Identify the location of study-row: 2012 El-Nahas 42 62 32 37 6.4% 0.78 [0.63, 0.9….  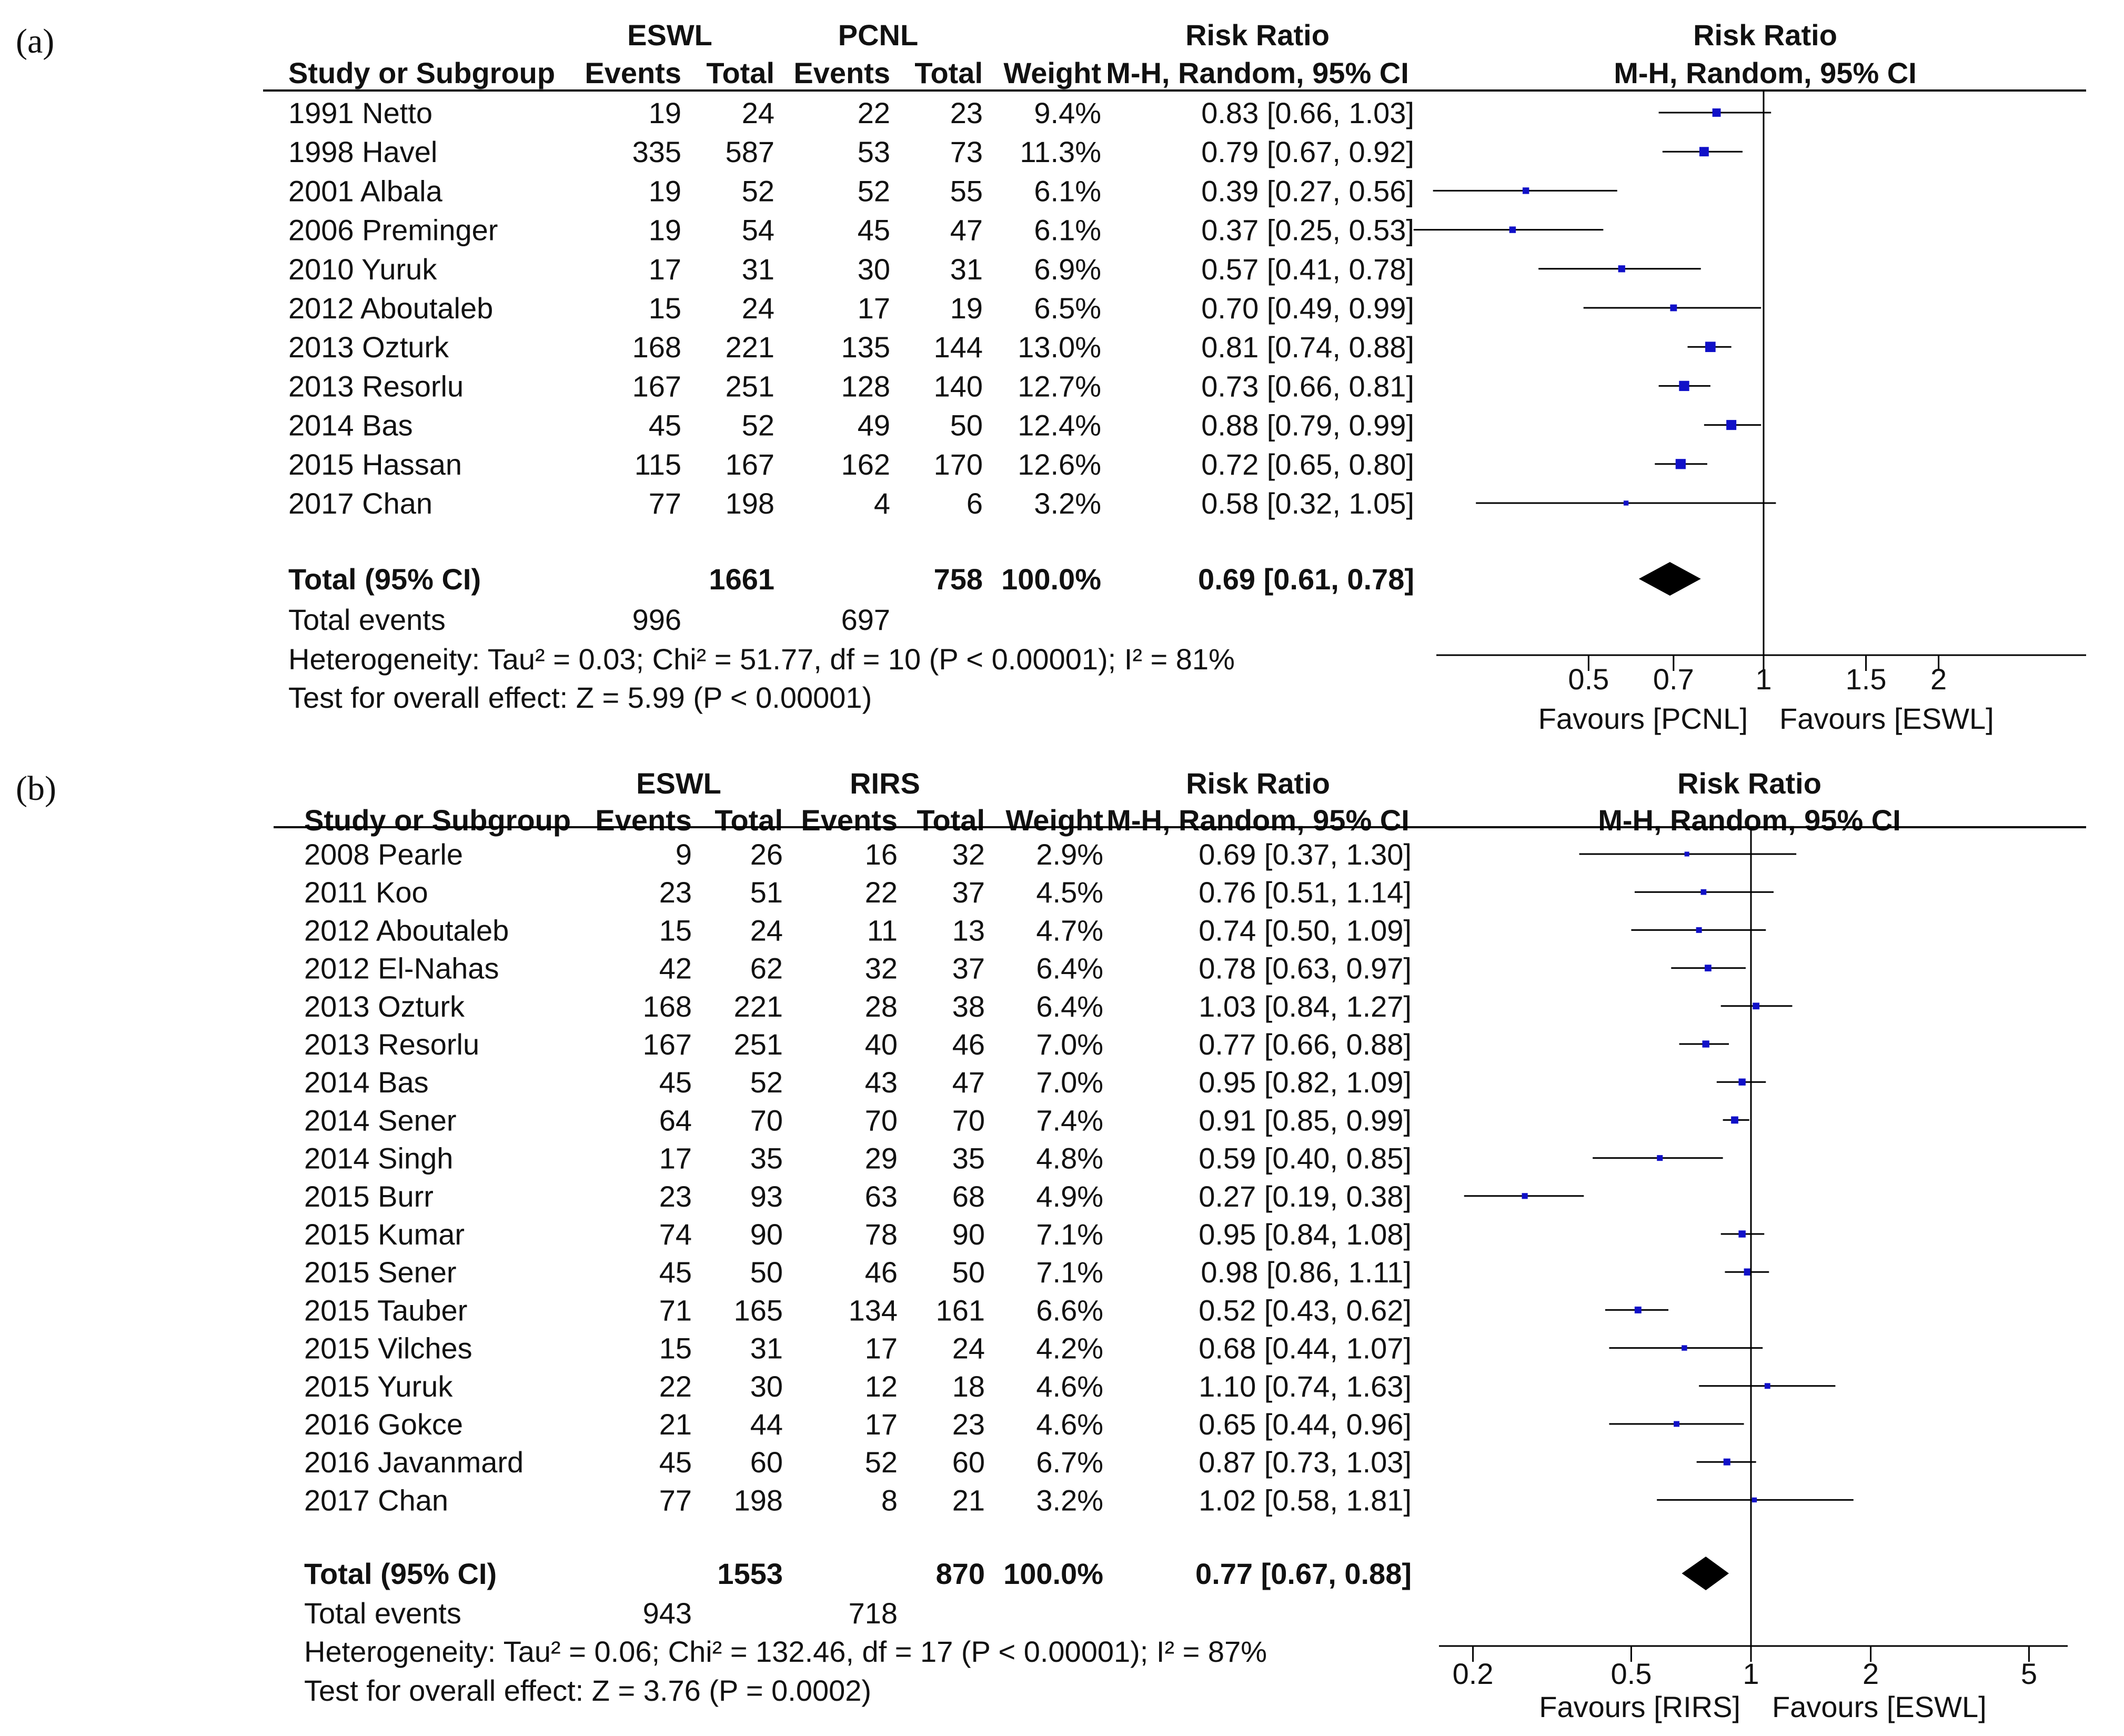
(1025, 968).